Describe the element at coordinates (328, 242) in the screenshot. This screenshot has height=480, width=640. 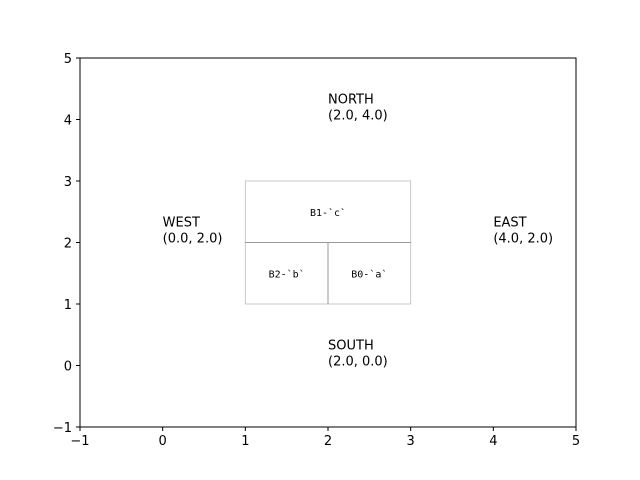
I see `boxes-layer: B1-`c` B2-`b` B0-`a`` at that location.